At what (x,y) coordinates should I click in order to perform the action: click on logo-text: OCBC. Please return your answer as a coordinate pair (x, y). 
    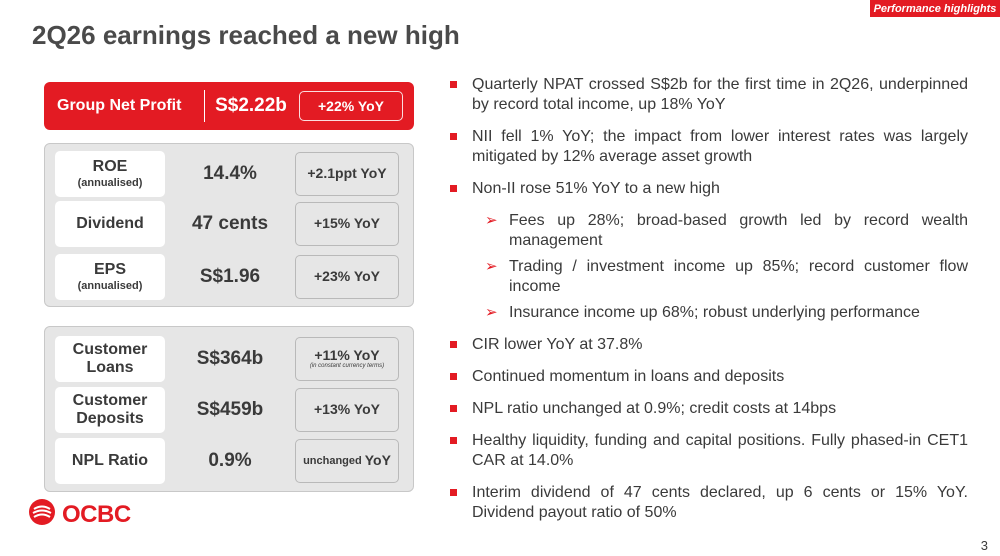
    Looking at the image, I should click on (96, 514).